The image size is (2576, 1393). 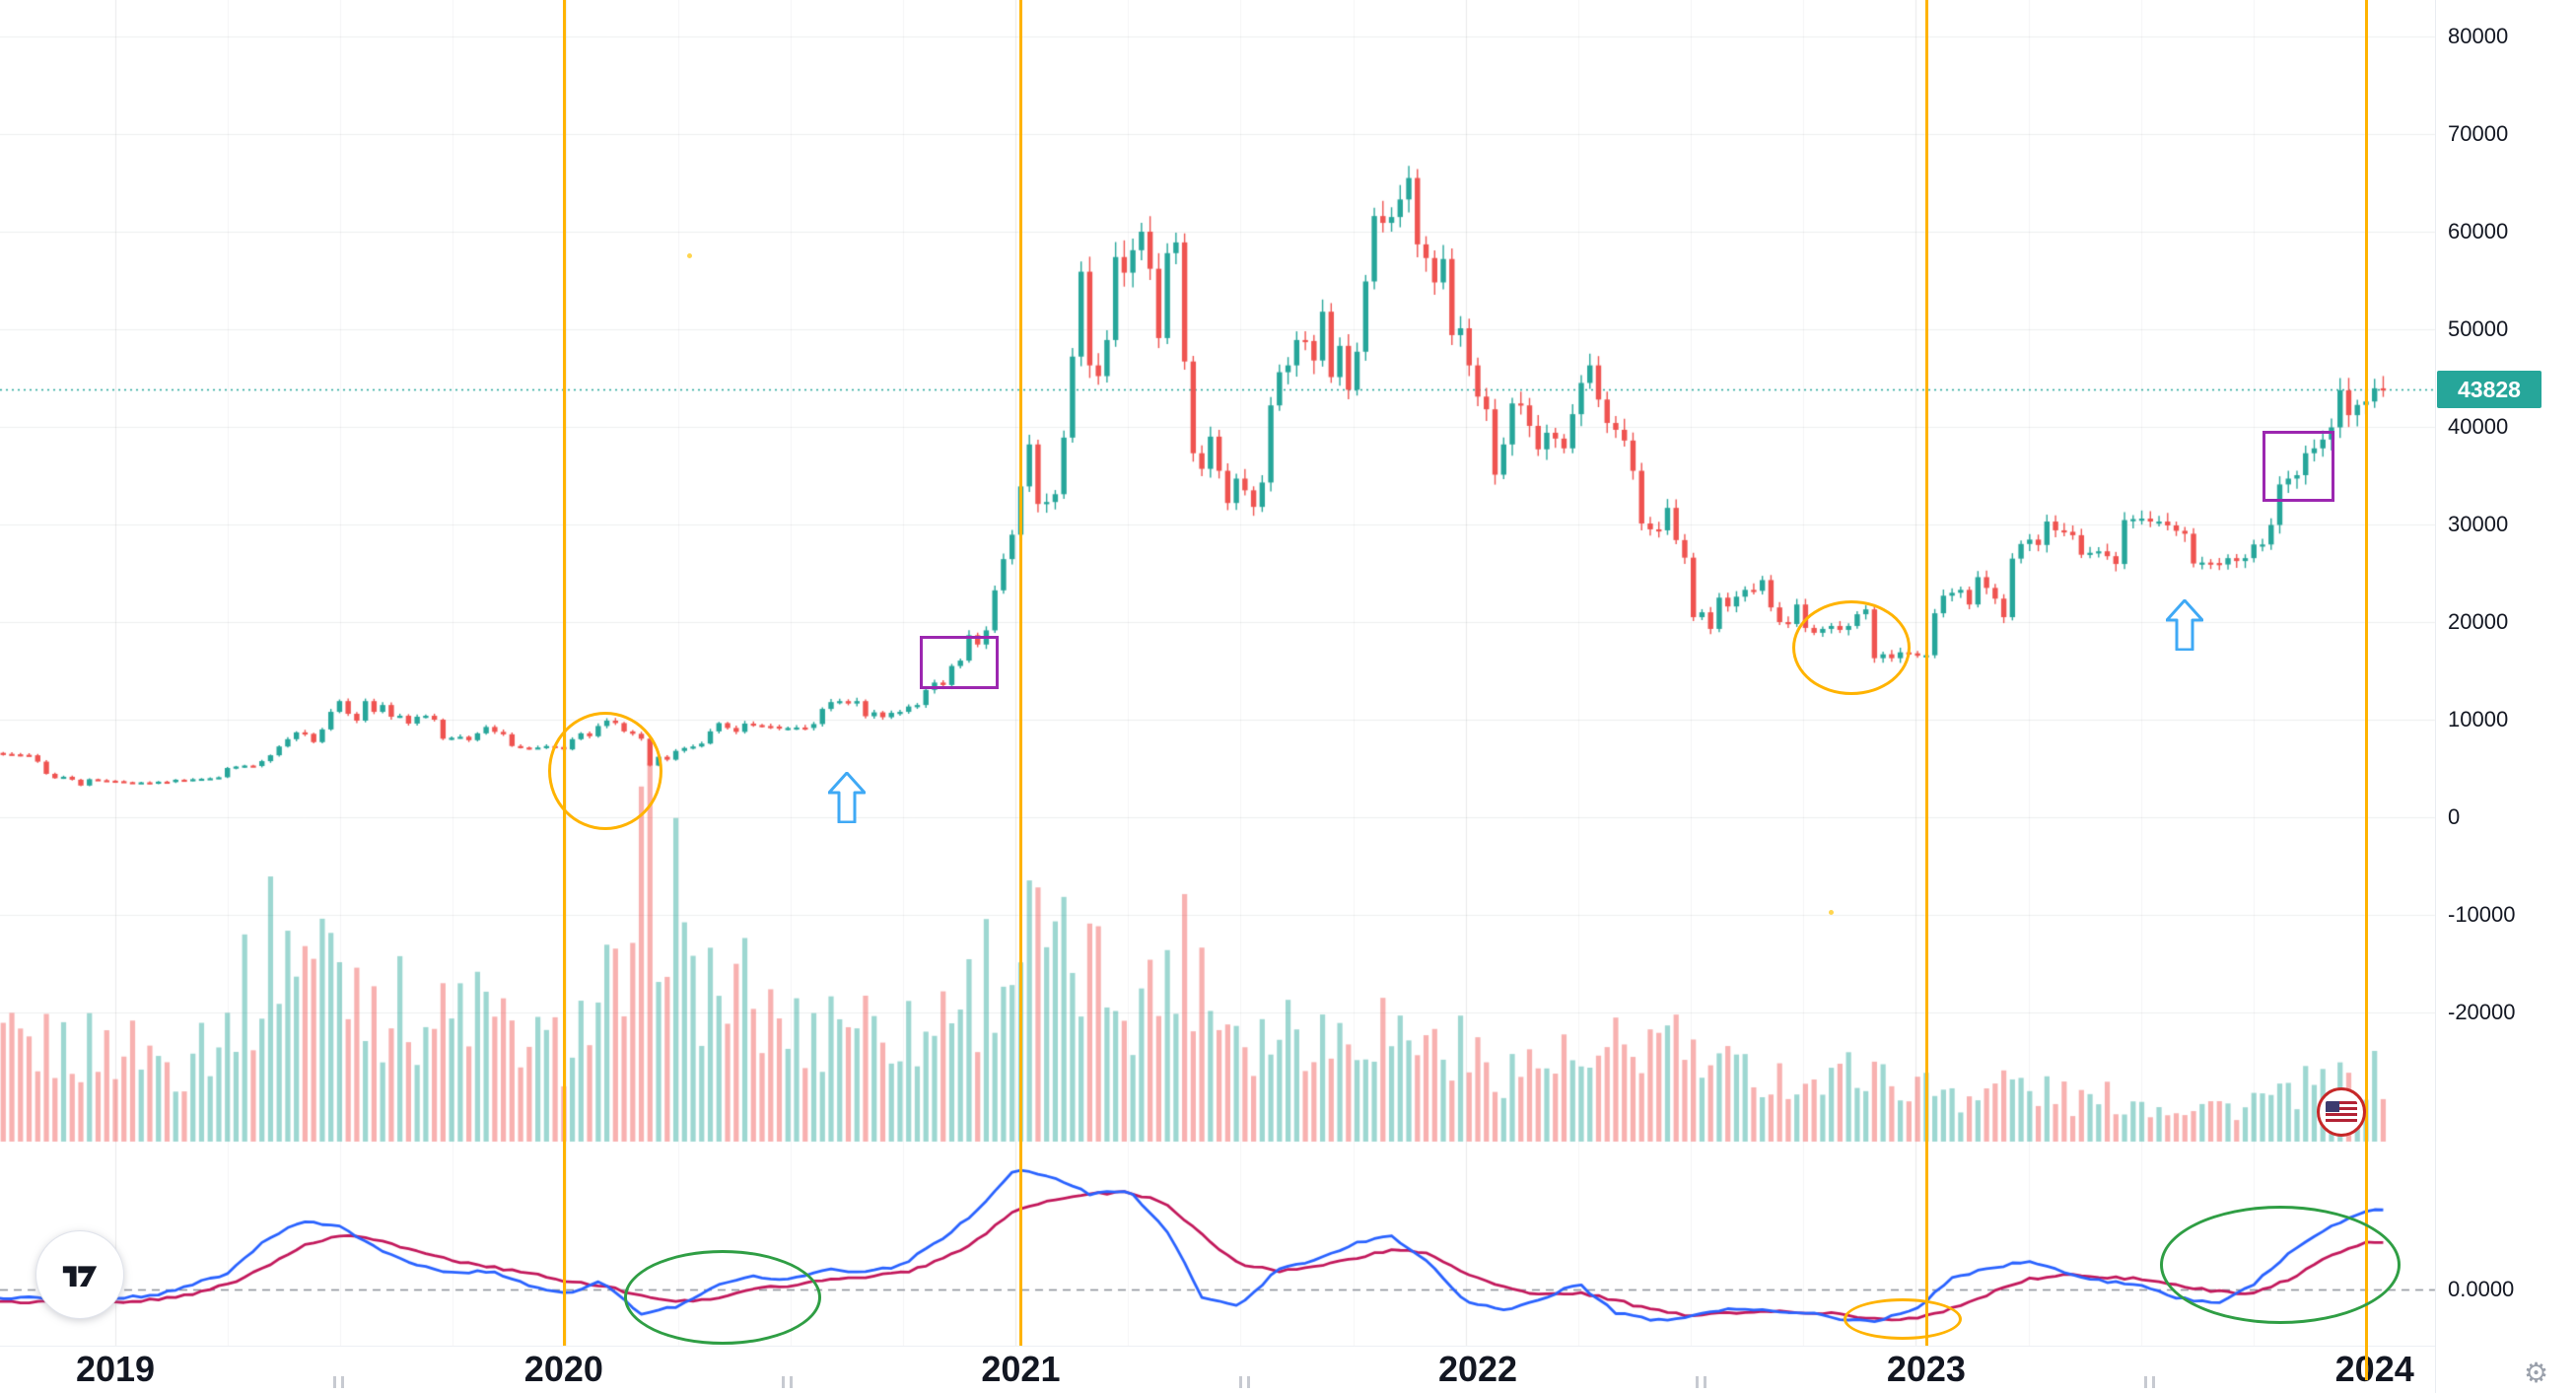 I want to click on yellow-ellipse-indicator-2023, so click(x=1903, y=1319).